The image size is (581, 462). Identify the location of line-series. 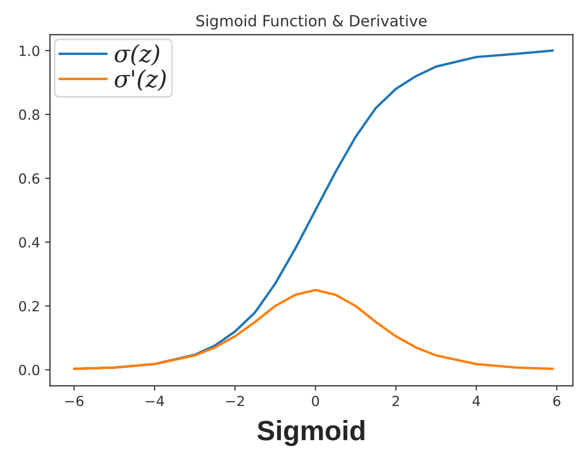
(313, 329).